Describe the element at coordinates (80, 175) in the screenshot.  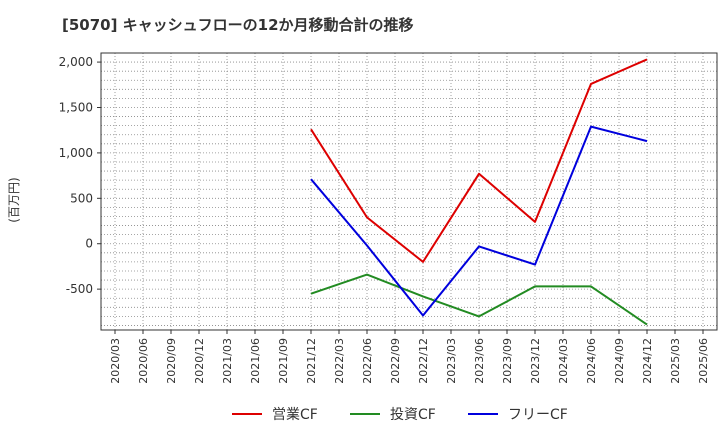
I see `y-axis-ticks: 2,000 1,500 1,000 500 0 -500` at that location.